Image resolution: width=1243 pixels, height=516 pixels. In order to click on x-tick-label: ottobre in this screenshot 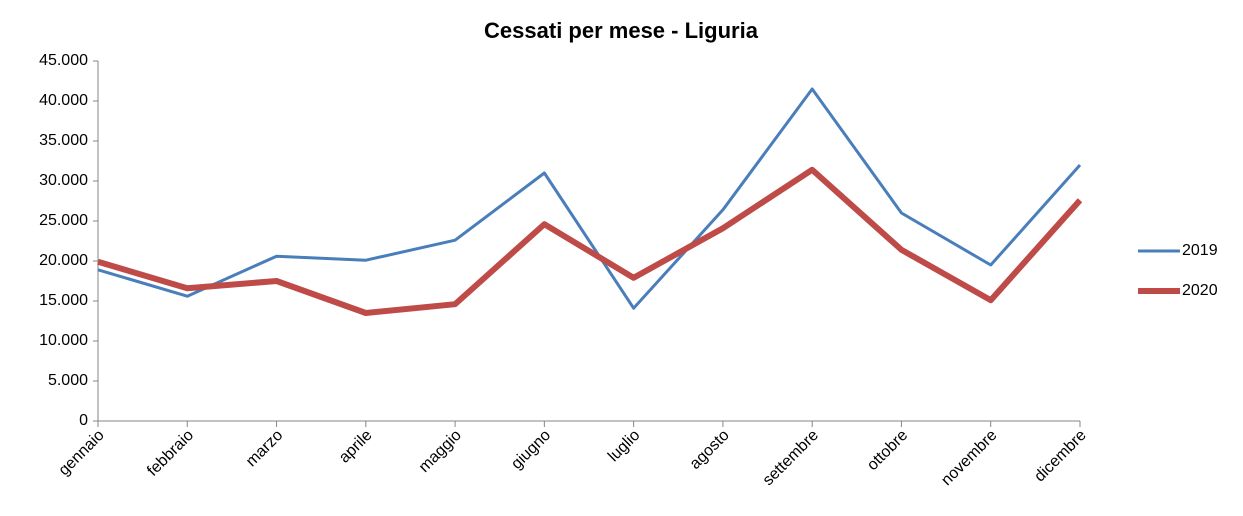, I will do `click(887, 450)`.